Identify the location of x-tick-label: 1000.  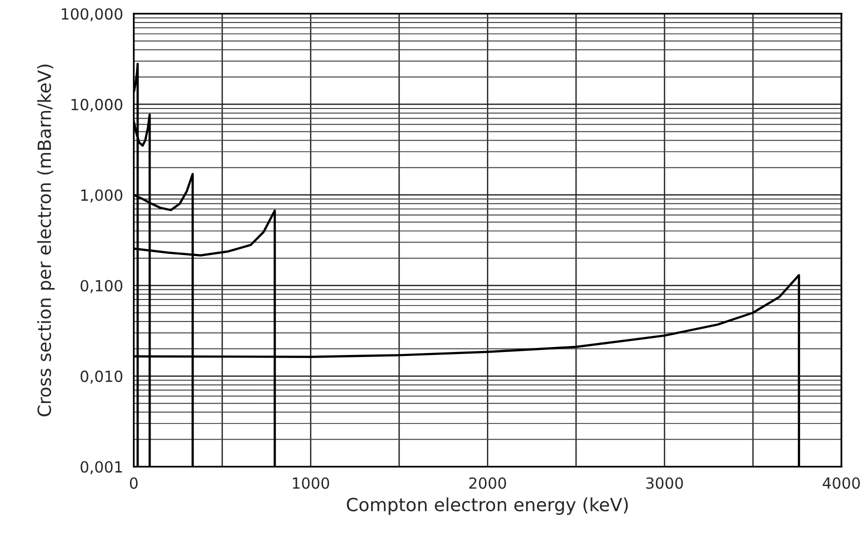
(311, 483).